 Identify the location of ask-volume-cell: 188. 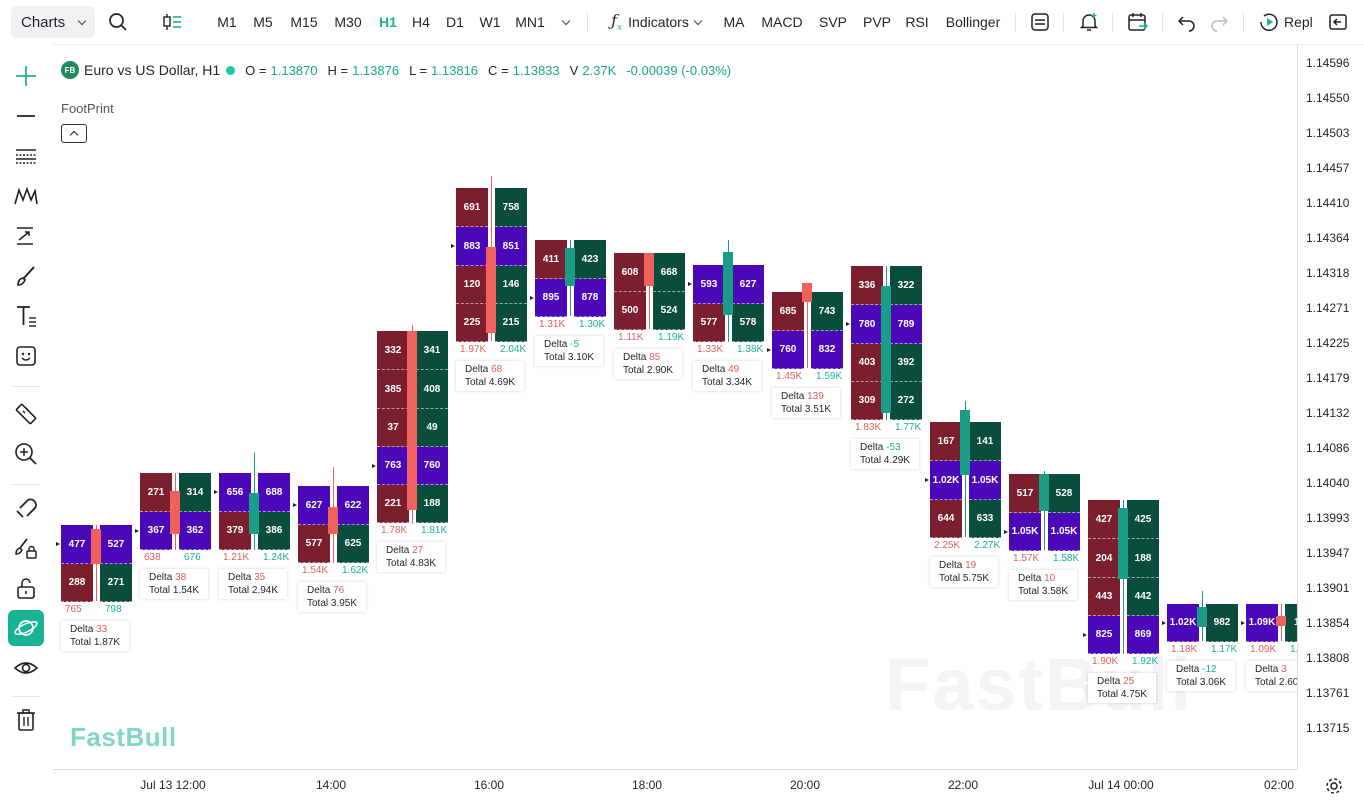
(1143, 558).